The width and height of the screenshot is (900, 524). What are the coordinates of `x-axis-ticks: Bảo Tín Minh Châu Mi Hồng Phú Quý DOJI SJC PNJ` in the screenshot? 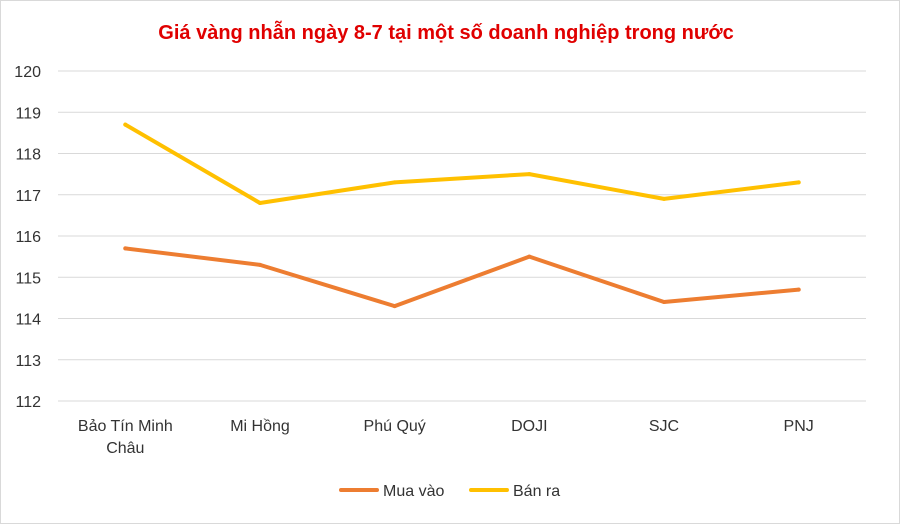 It's located at (446, 437).